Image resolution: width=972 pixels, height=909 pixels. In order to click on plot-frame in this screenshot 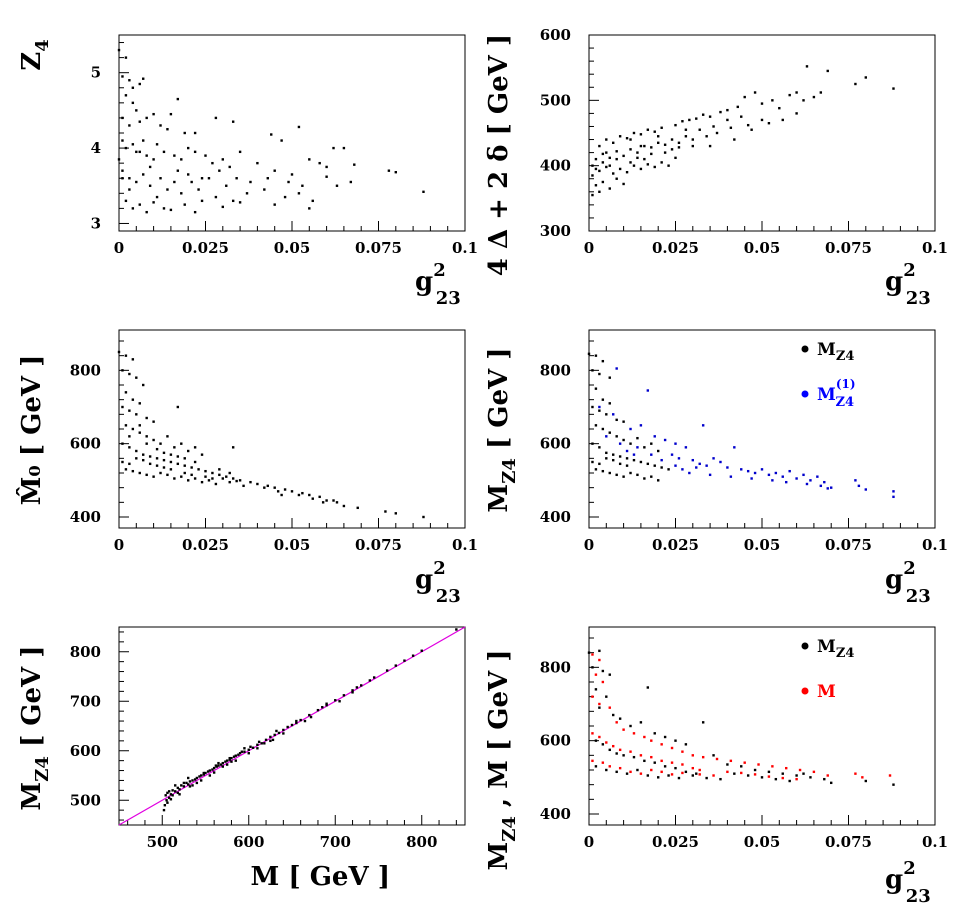, I will do `click(762, 133)`.